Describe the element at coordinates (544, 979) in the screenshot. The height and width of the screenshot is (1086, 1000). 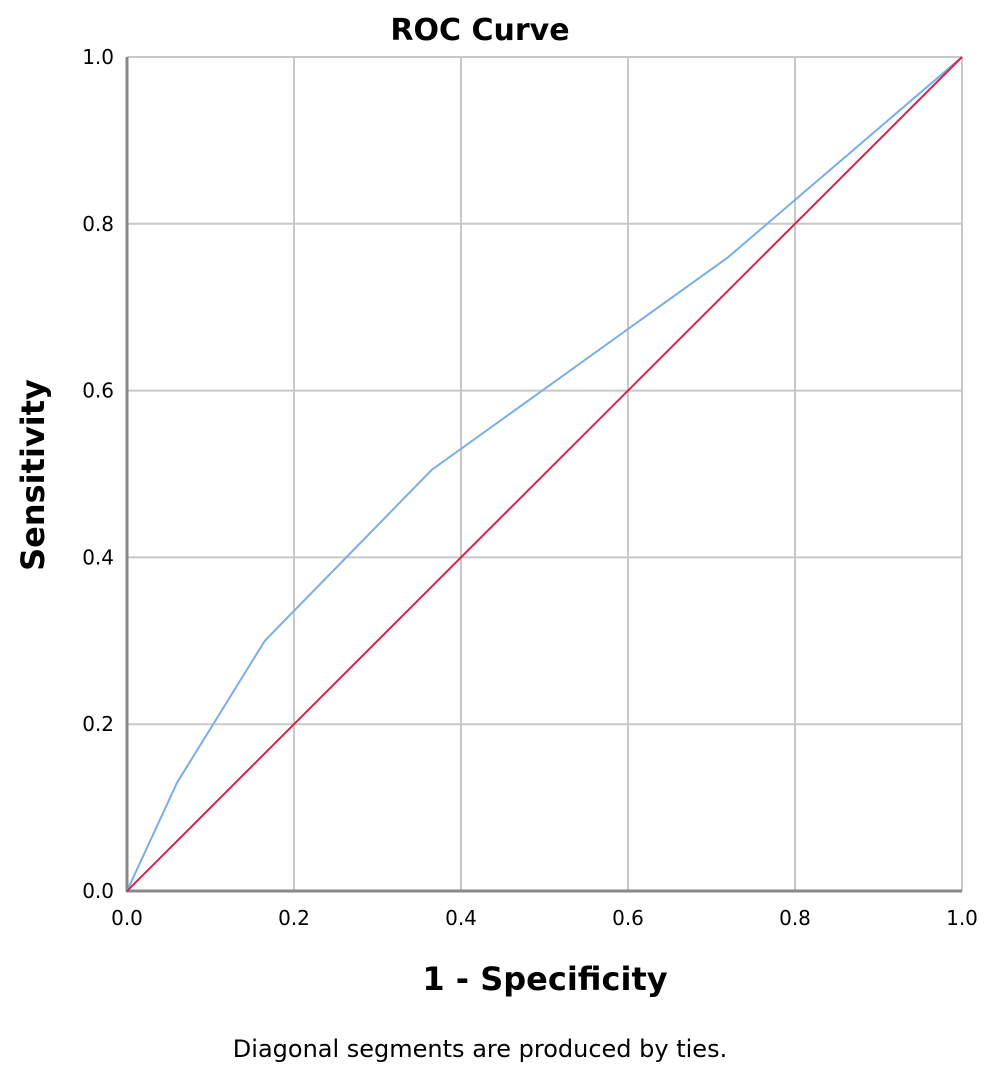
I see `x-axis-label: 1 - Specificity` at that location.